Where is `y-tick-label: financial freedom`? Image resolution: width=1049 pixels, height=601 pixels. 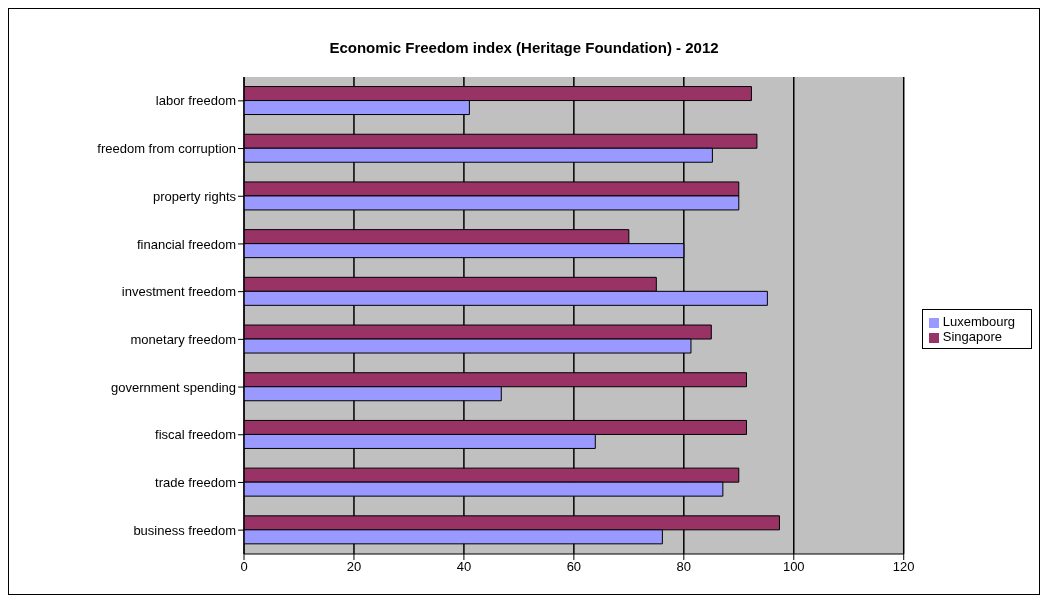 y-tick-label: financial freedom is located at coordinates (186, 244).